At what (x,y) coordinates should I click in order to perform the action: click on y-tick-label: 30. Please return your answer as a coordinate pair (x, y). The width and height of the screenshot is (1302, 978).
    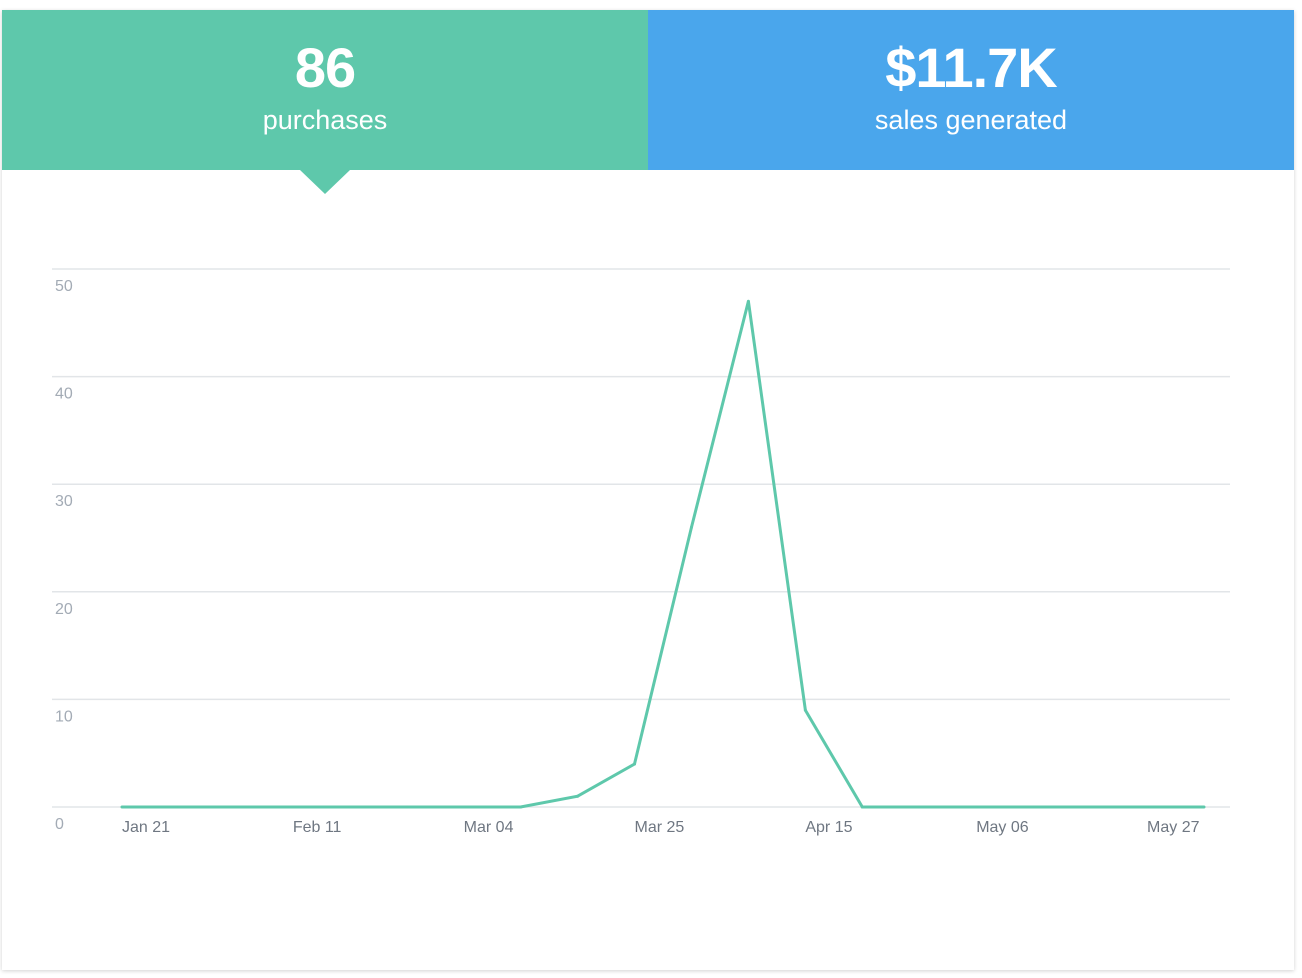
    Looking at the image, I should click on (64, 501).